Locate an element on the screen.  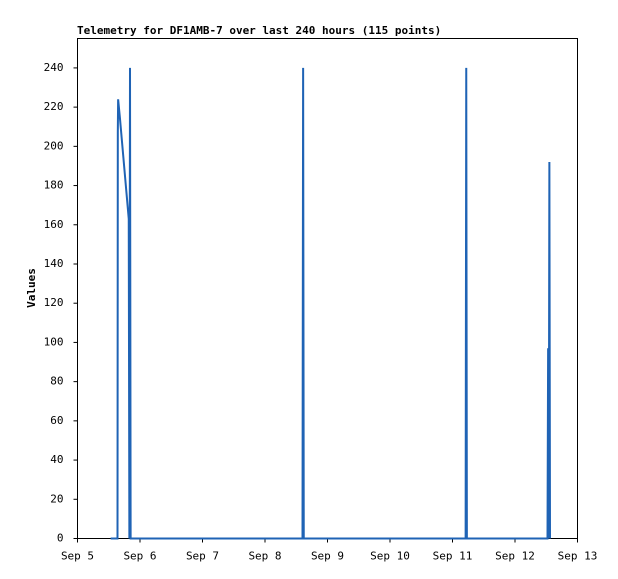
x-tick-label: Sep 10 is located at coordinates (390, 556).